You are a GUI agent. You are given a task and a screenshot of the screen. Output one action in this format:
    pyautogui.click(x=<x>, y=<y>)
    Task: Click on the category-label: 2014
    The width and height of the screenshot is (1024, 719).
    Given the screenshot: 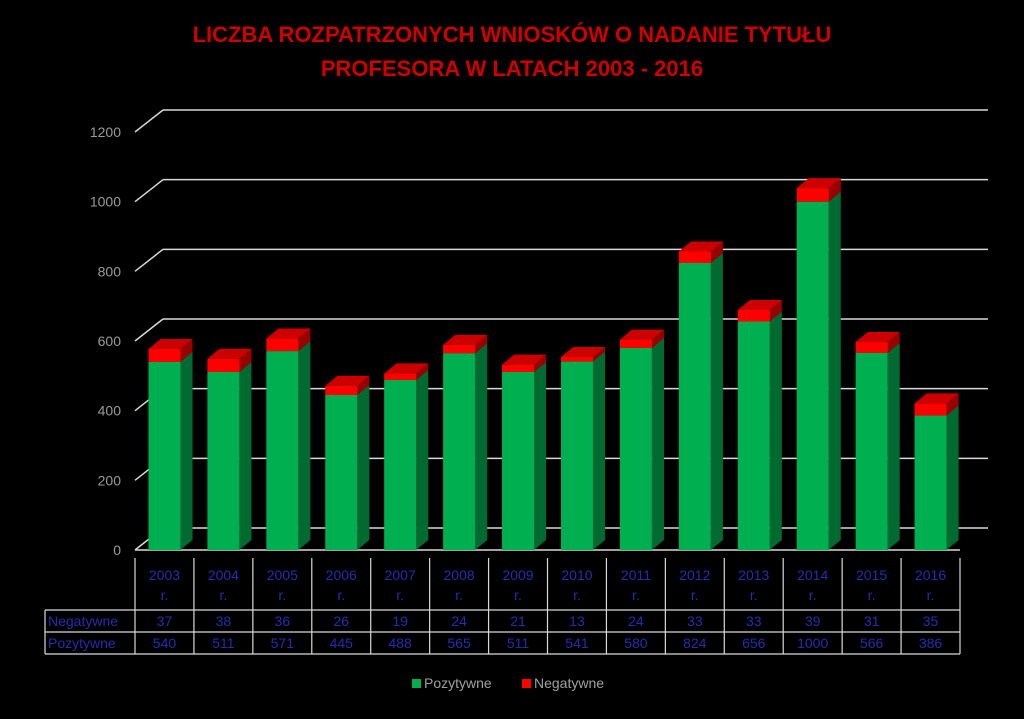 What is the action you would take?
    pyautogui.click(x=812, y=575)
    